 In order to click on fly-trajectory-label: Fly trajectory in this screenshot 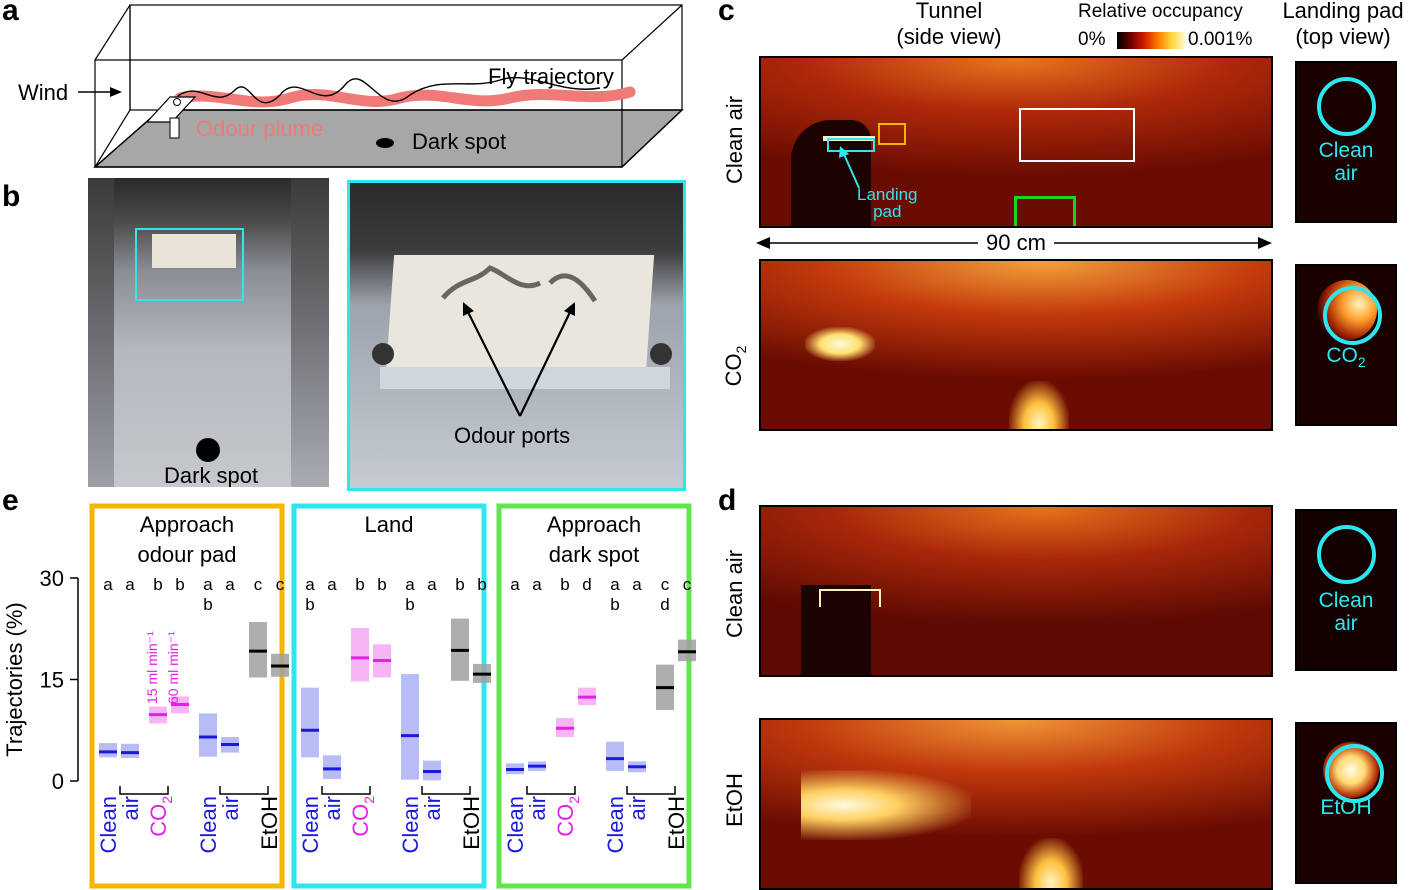, I will do `click(551, 76)`.